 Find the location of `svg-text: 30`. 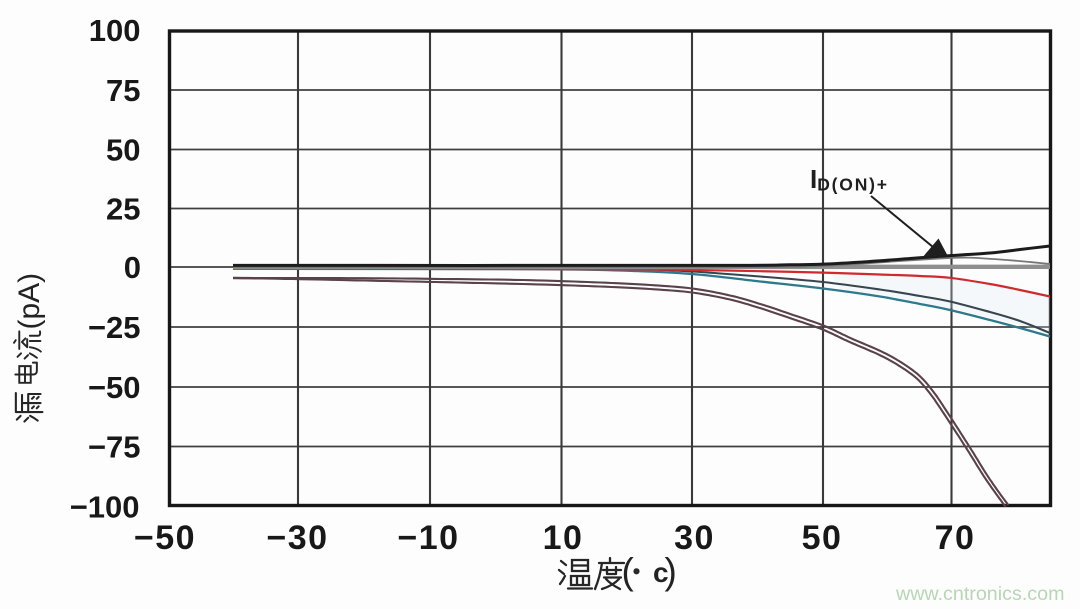

svg-text: 30 is located at coordinates (694, 538).